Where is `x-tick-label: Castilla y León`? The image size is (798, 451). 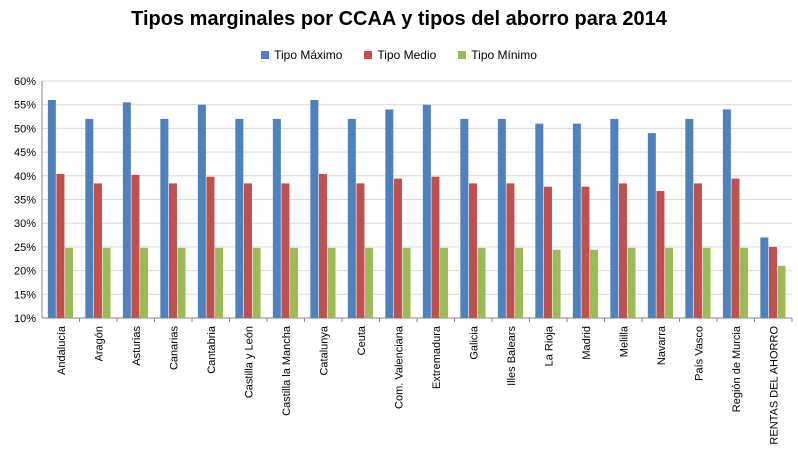 x-tick-label: Castilla y León is located at coordinates (249, 362).